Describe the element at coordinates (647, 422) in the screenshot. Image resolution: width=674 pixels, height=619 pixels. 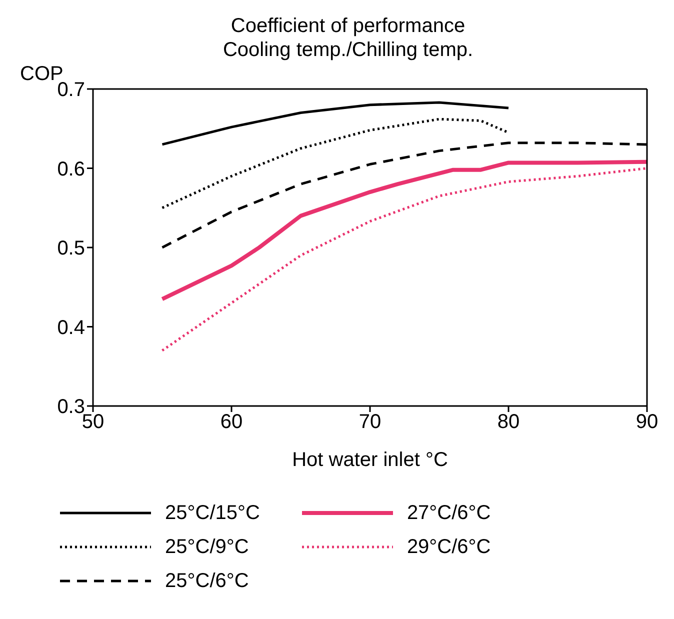
I see `x-tick-label: 90` at that location.